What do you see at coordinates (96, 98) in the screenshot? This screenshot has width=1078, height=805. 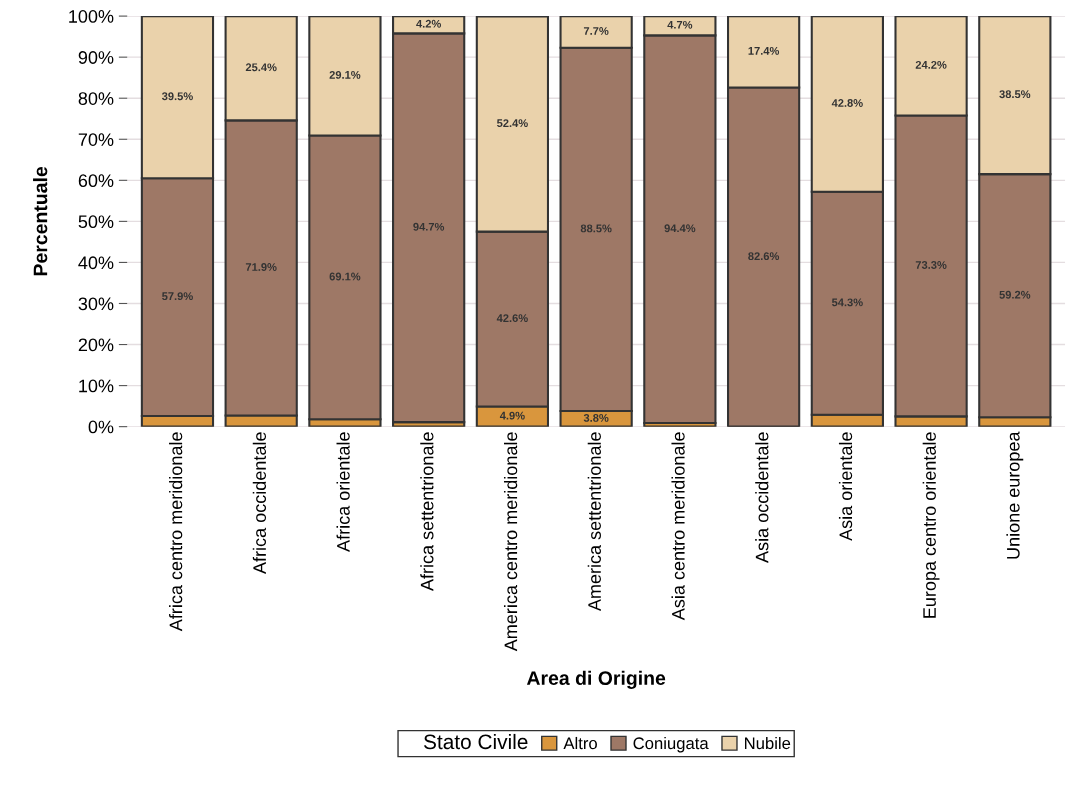 I see `y-tick-label: 80%` at bounding box center [96, 98].